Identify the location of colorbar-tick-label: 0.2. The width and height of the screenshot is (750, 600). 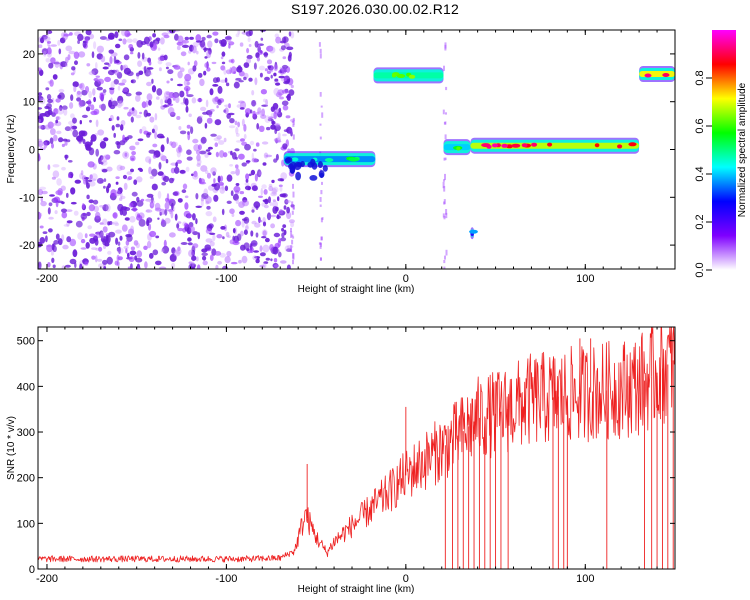
(700, 221).